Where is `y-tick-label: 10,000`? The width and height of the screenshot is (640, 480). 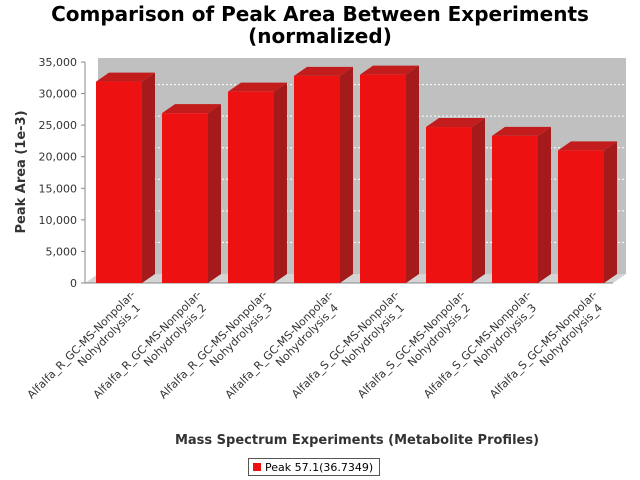 y-tick-label: 10,000 is located at coordinates (58, 220).